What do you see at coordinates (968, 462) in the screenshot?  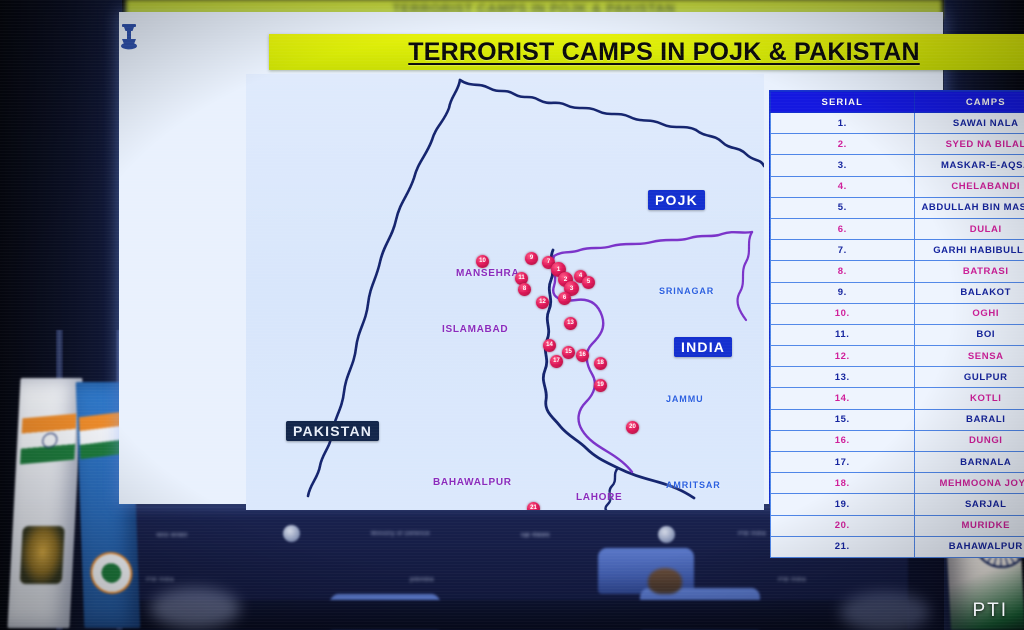 I see `cell-camp-name: BARNALA` at bounding box center [968, 462].